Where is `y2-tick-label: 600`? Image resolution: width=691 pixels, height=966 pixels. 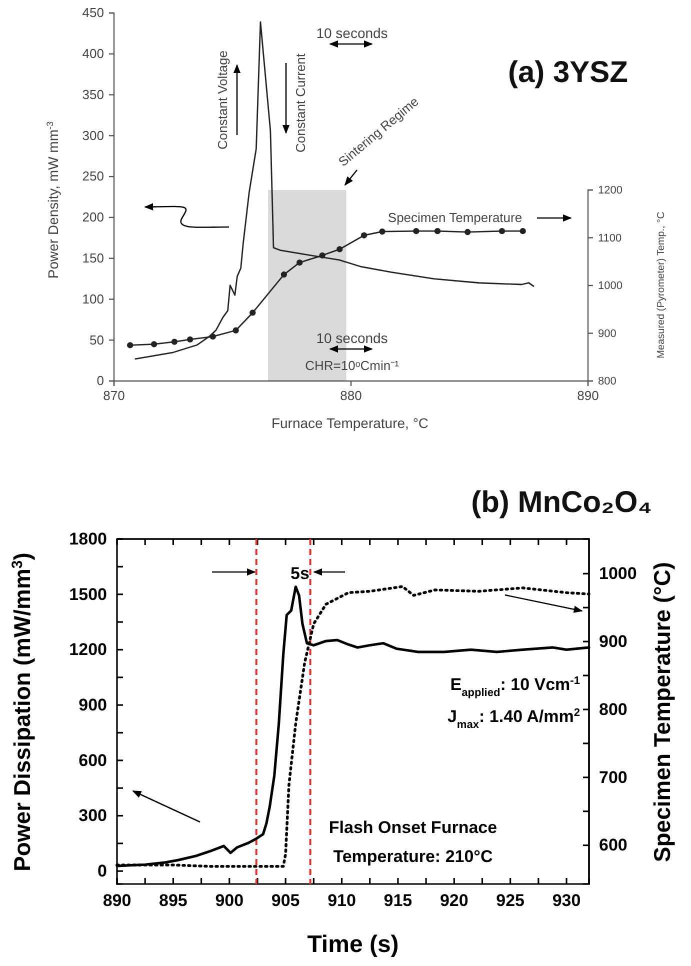 y2-tick-label: 600 is located at coordinates (613, 845).